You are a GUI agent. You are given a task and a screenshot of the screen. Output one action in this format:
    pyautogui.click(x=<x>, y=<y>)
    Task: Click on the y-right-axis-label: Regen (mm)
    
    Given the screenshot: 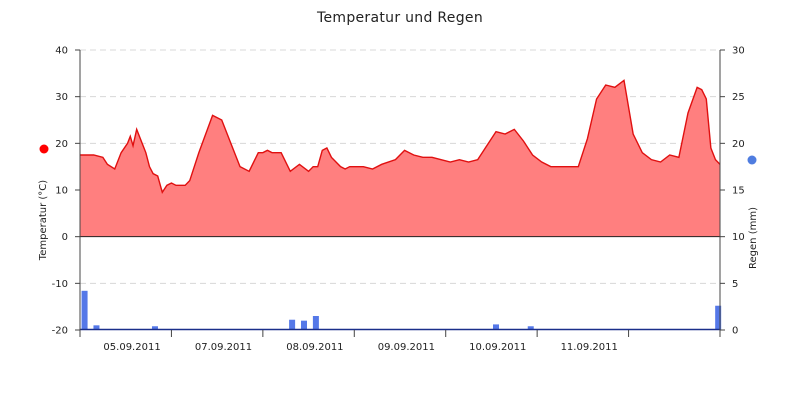 What is the action you would take?
    pyautogui.click(x=753, y=238)
    